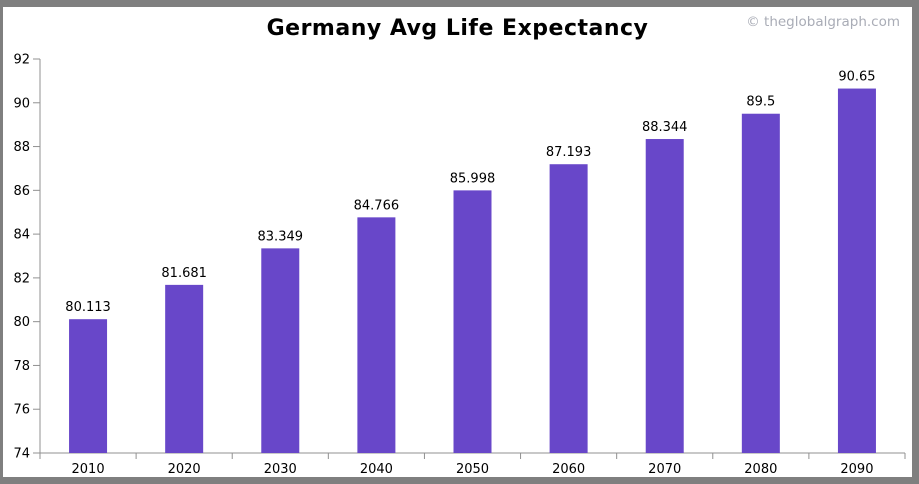  Describe the element at coordinates (665, 127) in the screenshot. I see `bar-value-label: 88.344` at that location.